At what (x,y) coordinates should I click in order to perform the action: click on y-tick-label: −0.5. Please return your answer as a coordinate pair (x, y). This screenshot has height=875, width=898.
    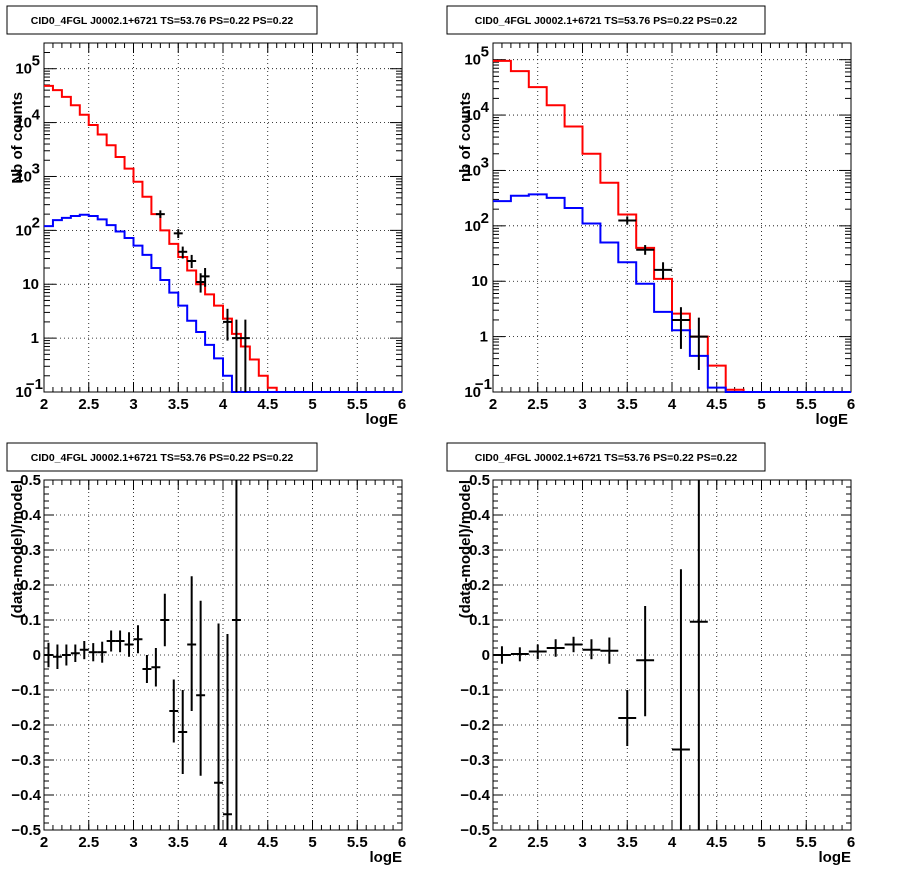
    Looking at the image, I should click on (26, 830).